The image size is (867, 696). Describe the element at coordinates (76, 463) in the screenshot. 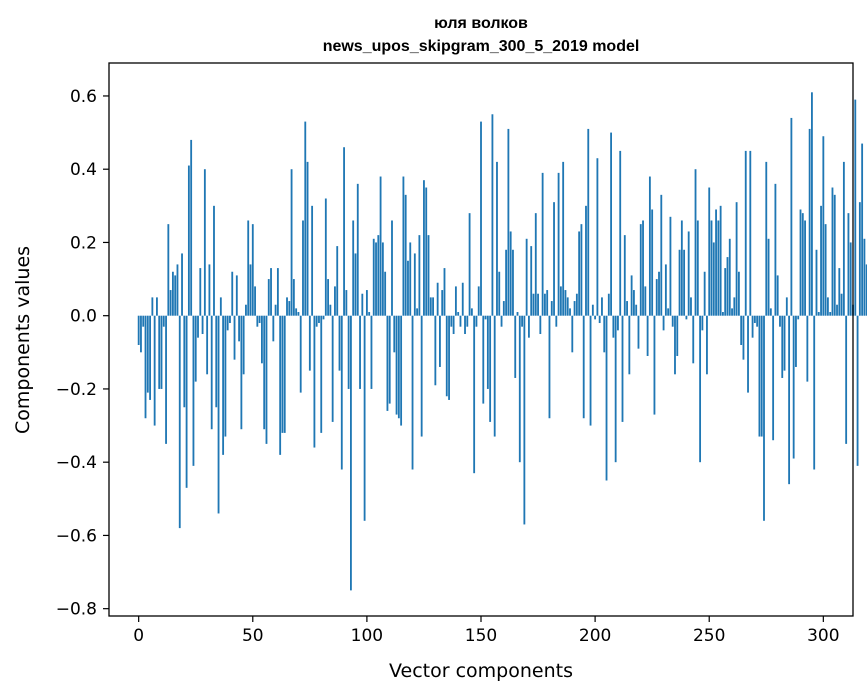

I see `y-tick-label: −0.4` at that location.